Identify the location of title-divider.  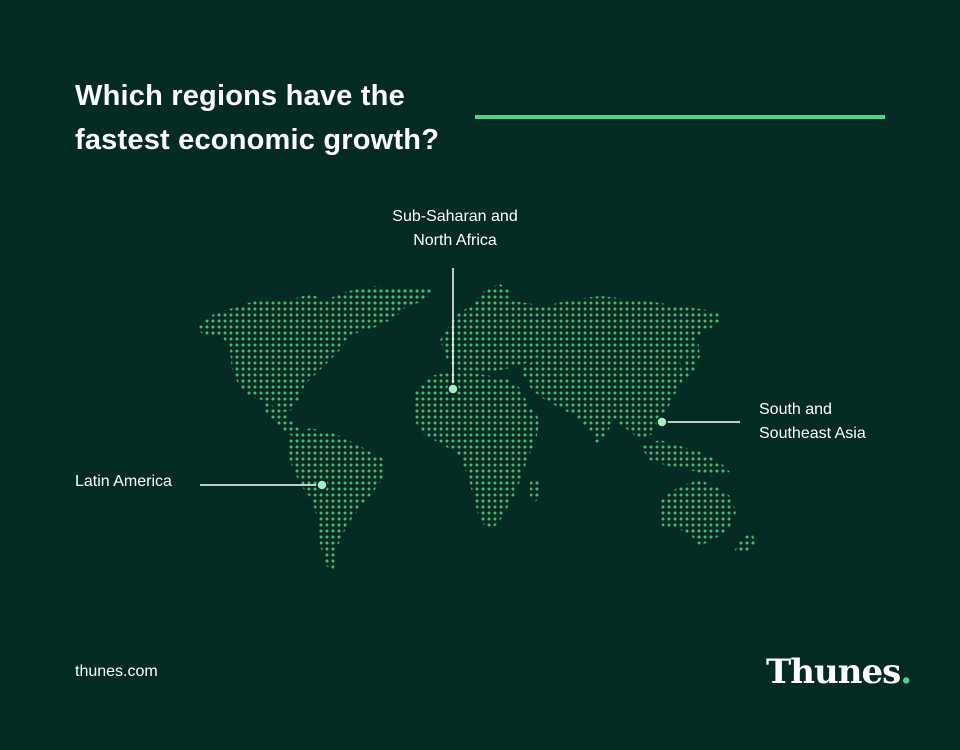
(680, 117).